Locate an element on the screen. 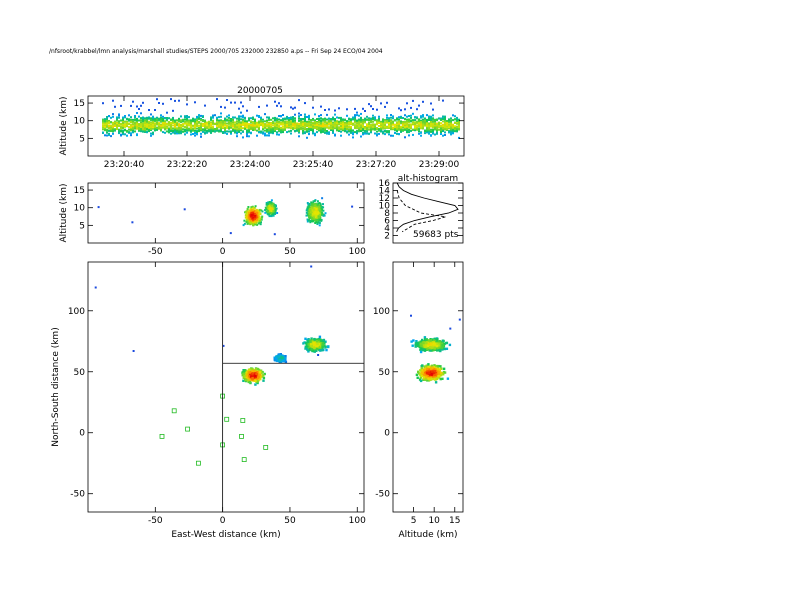  ytick-label: 2 is located at coordinates (387, 237).